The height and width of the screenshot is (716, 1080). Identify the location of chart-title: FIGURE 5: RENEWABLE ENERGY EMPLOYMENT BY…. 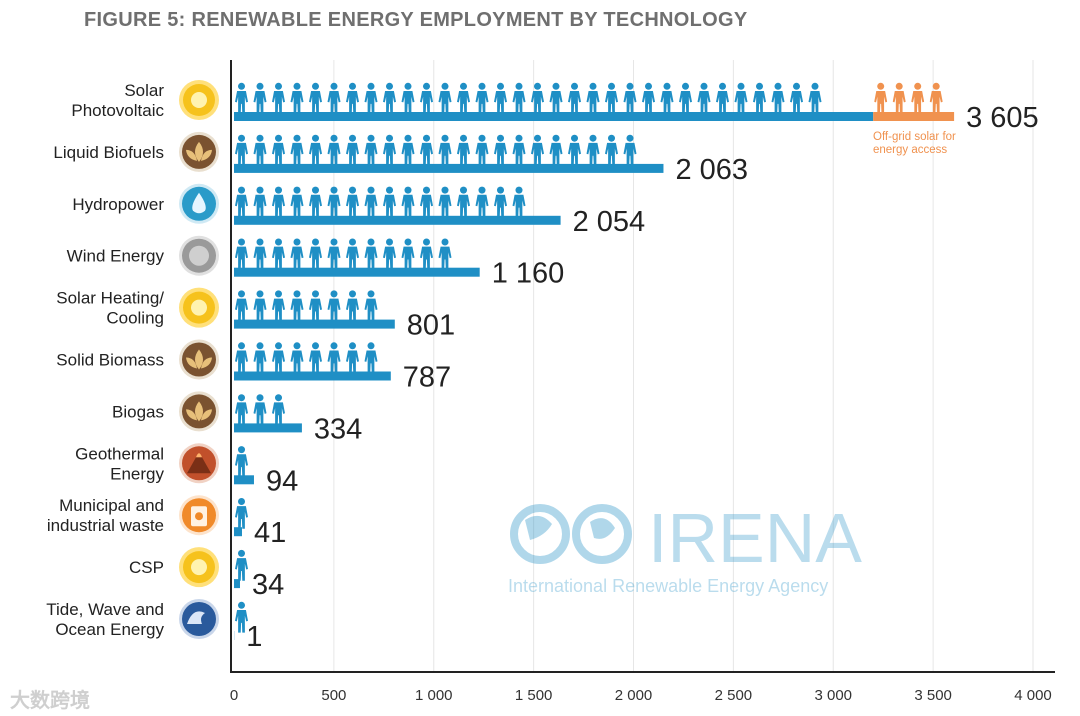
(416, 20).